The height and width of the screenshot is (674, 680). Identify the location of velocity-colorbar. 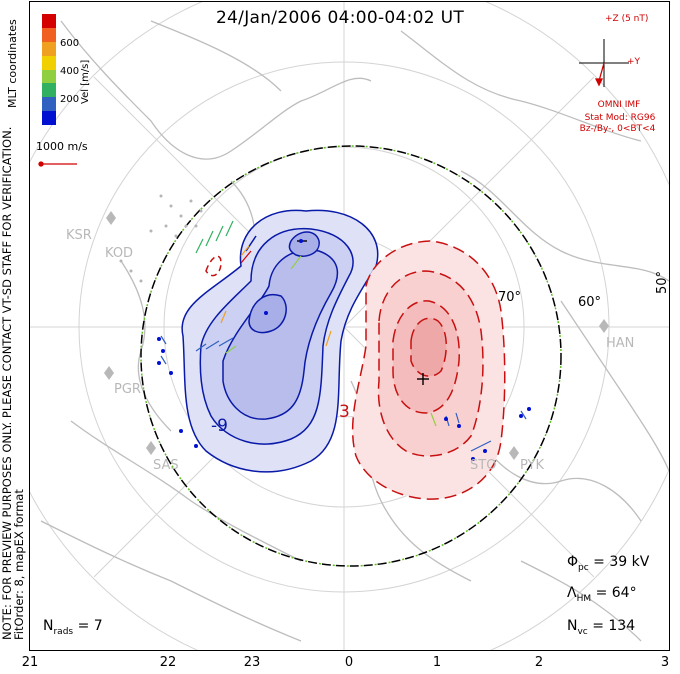
(49, 69).